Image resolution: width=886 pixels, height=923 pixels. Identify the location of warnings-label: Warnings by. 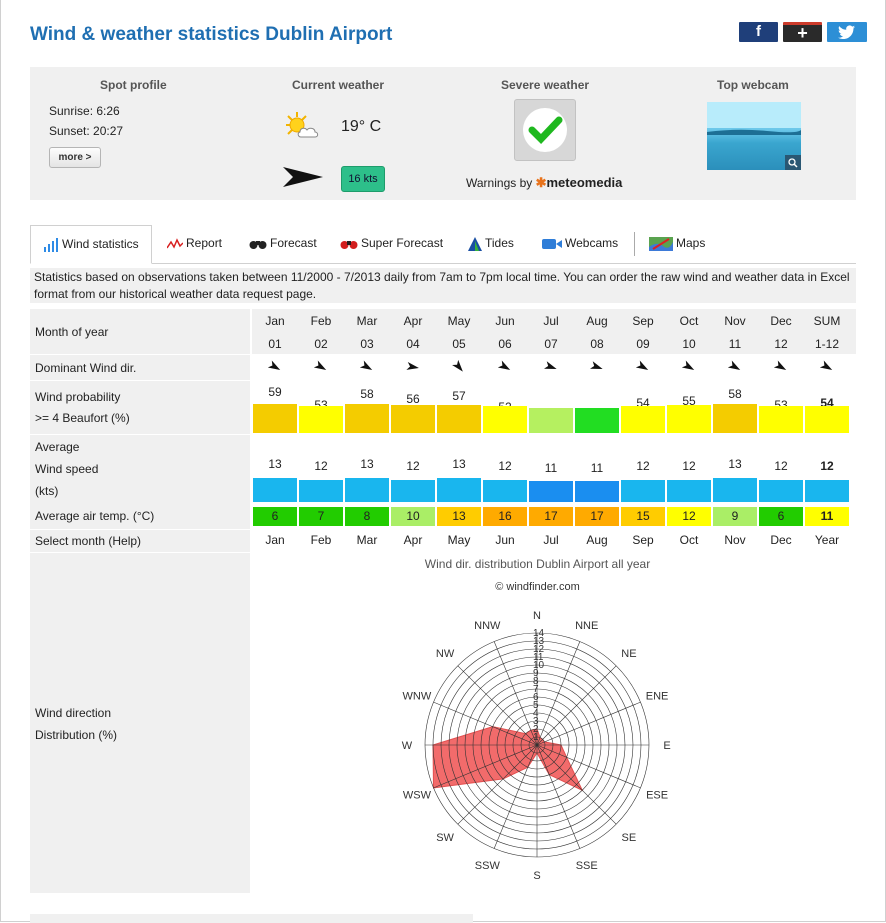
(499, 183).